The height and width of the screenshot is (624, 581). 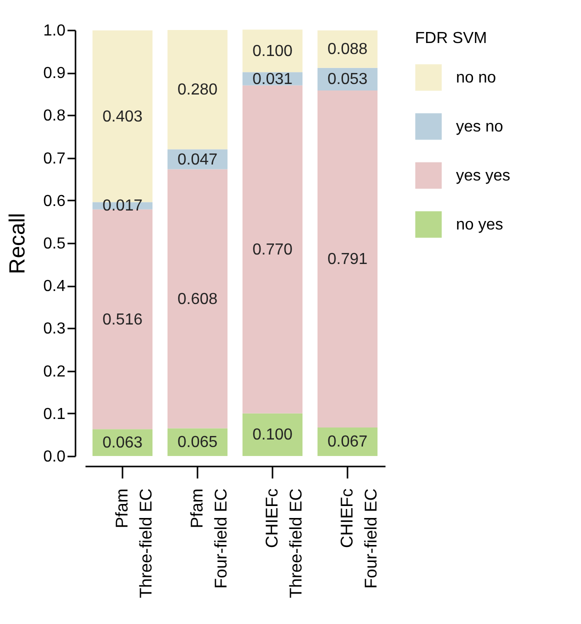 What do you see at coordinates (122, 443) in the screenshot?
I see `data-label: 0.063` at bounding box center [122, 443].